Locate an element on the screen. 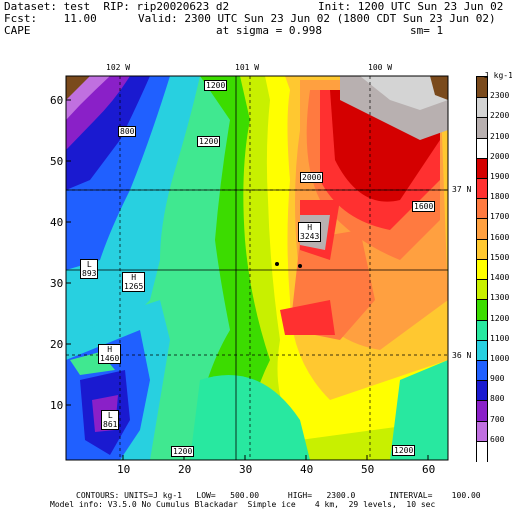 The height and width of the screenshot is (512, 512). colorbar-unit: J kg-1 is located at coordinates (498, 75).